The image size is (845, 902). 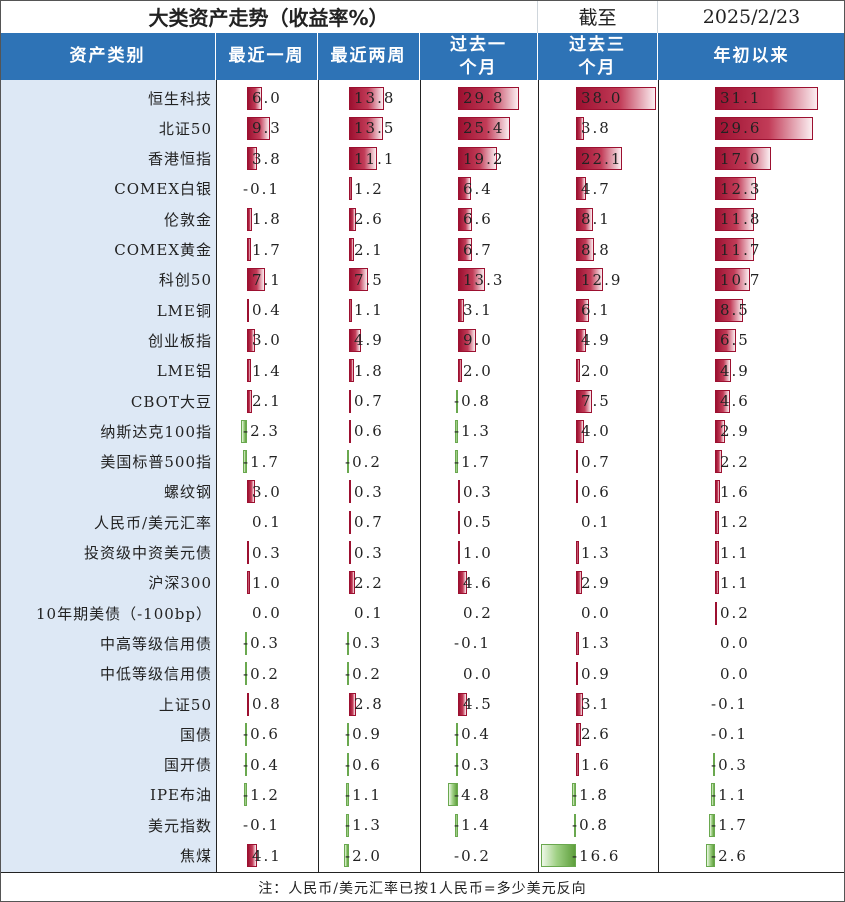 I want to click on value-week2: -0.6, so click(x=363, y=764).